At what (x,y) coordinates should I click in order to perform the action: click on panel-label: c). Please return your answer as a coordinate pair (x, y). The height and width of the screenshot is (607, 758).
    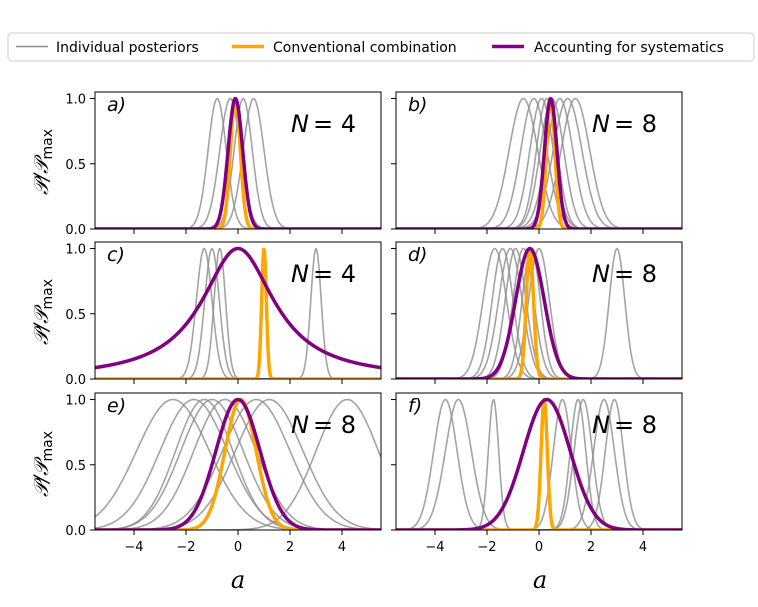
    Looking at the image, I should click on (116, 255).